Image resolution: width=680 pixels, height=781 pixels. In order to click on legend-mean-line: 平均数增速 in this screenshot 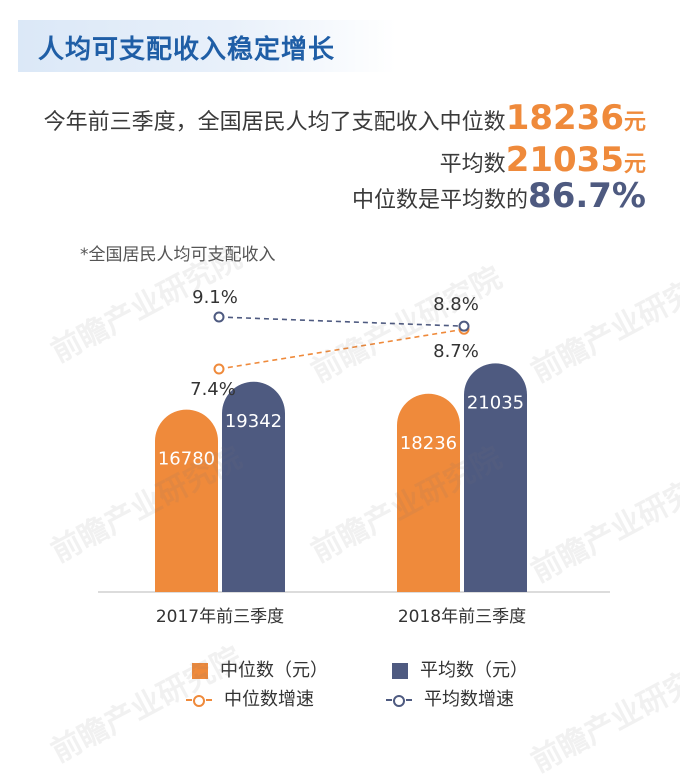, I will do `click(450, 698)`.